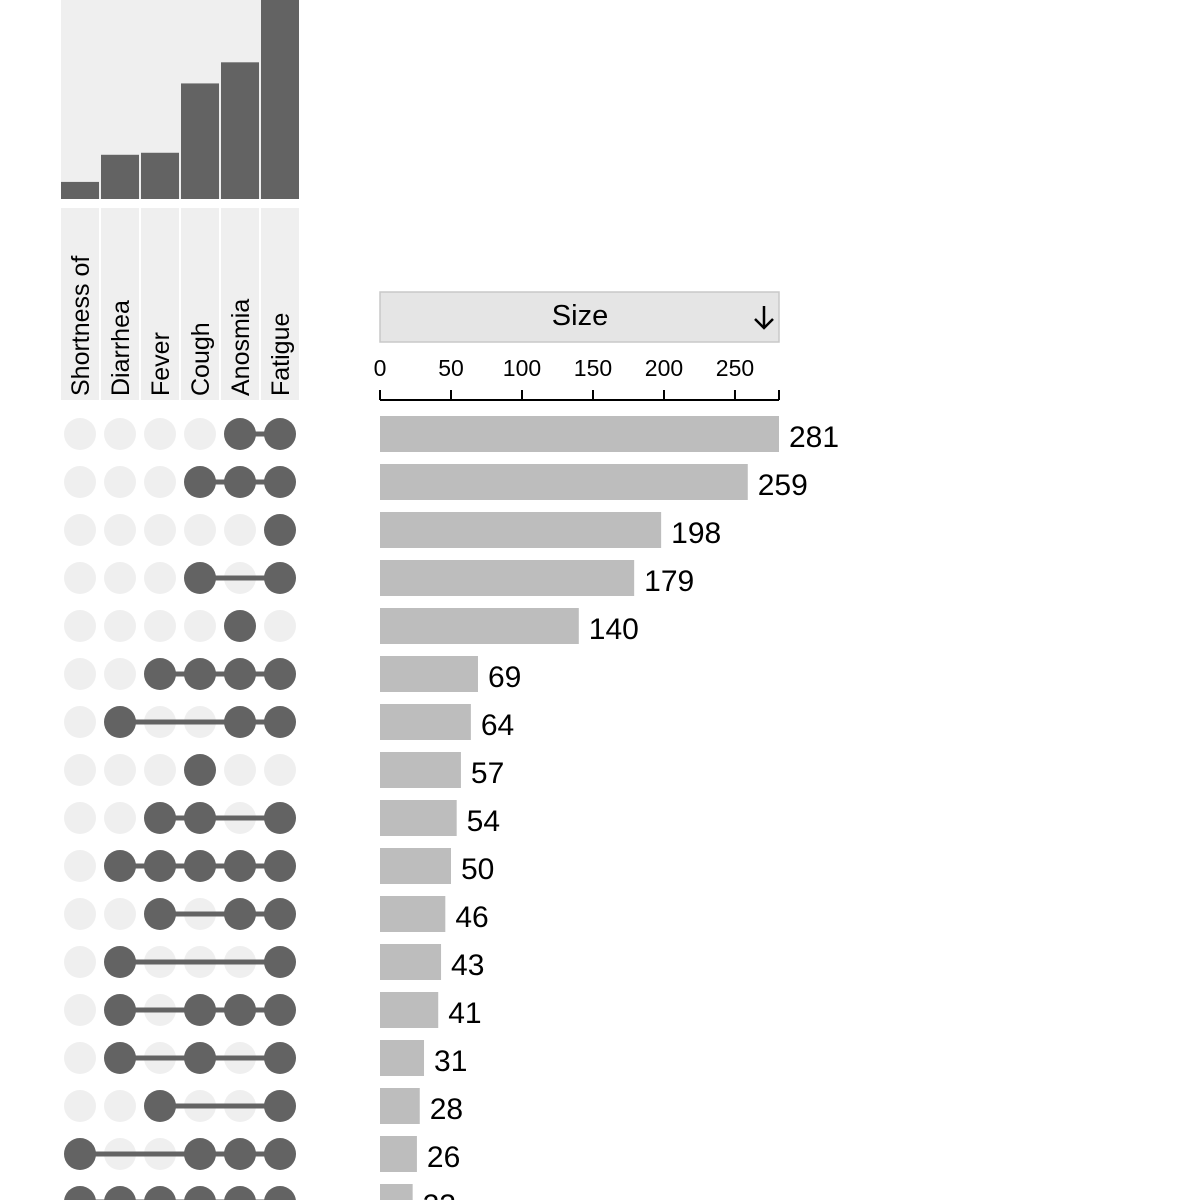 The height and width of the screenshot is (1200, 1200). I want to click on intersection-bar-label: 31, so click(450, 1061).